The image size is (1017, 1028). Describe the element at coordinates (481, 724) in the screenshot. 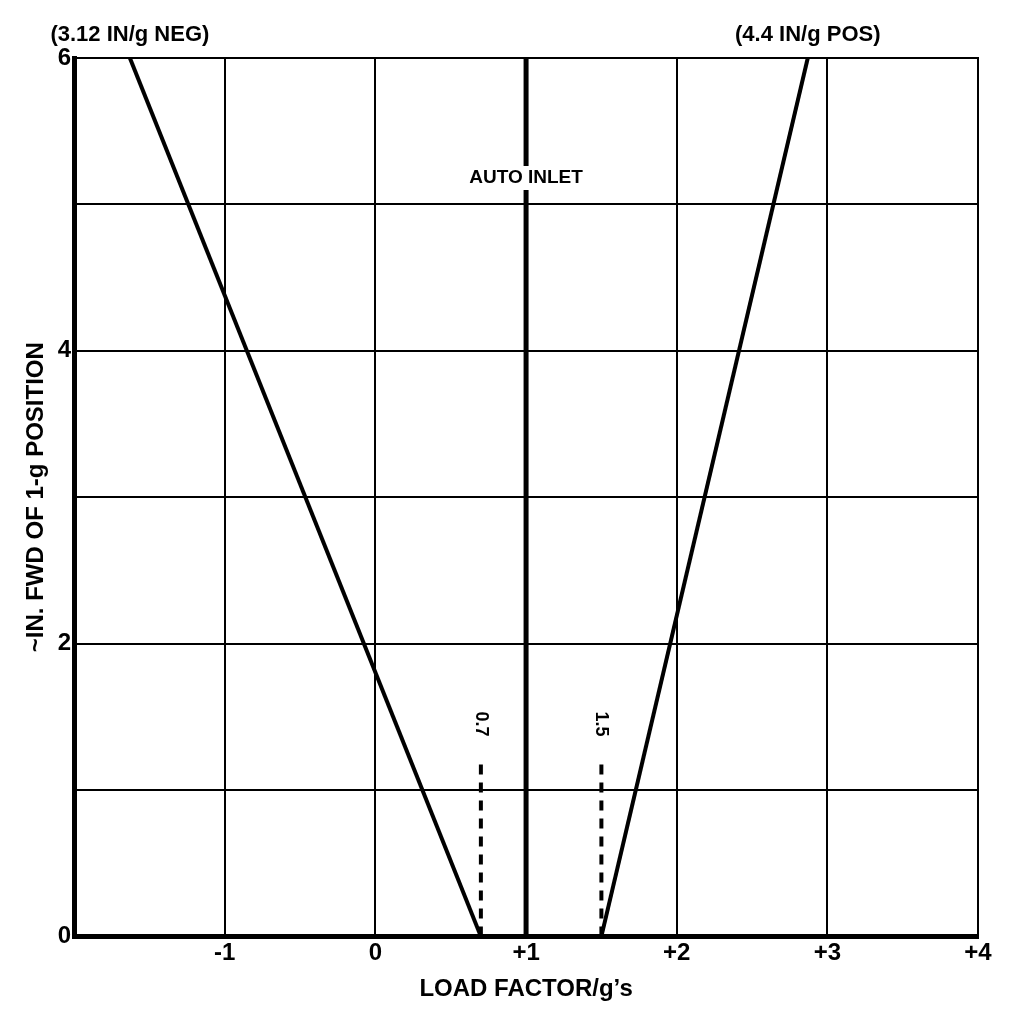

I see `annotation: 0.7` at that location.